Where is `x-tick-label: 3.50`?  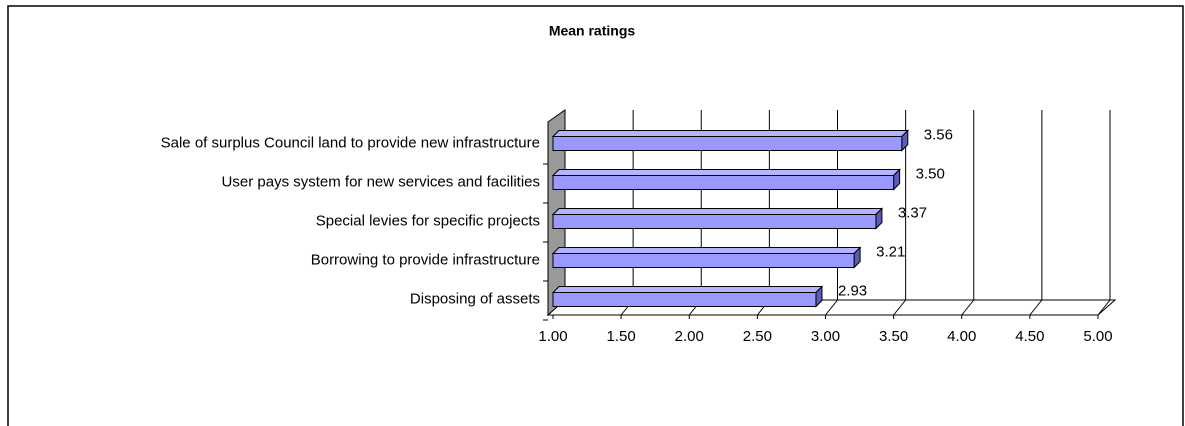
x-tick-label: 3.50 is located at coordinates (893, 336).